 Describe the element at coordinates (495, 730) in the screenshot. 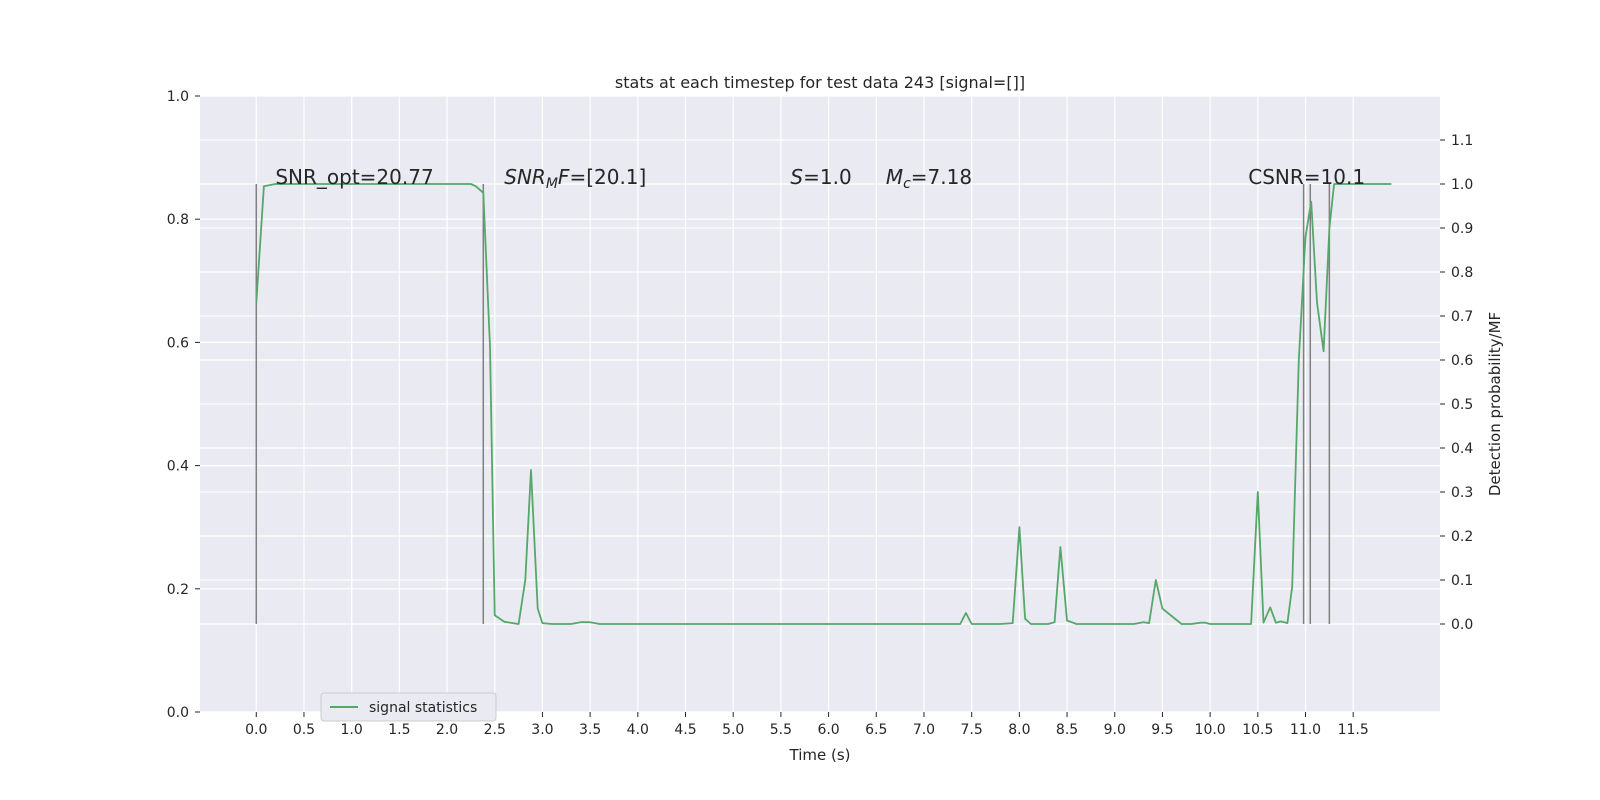

I see `x-tick-label: 2.5` at that location.